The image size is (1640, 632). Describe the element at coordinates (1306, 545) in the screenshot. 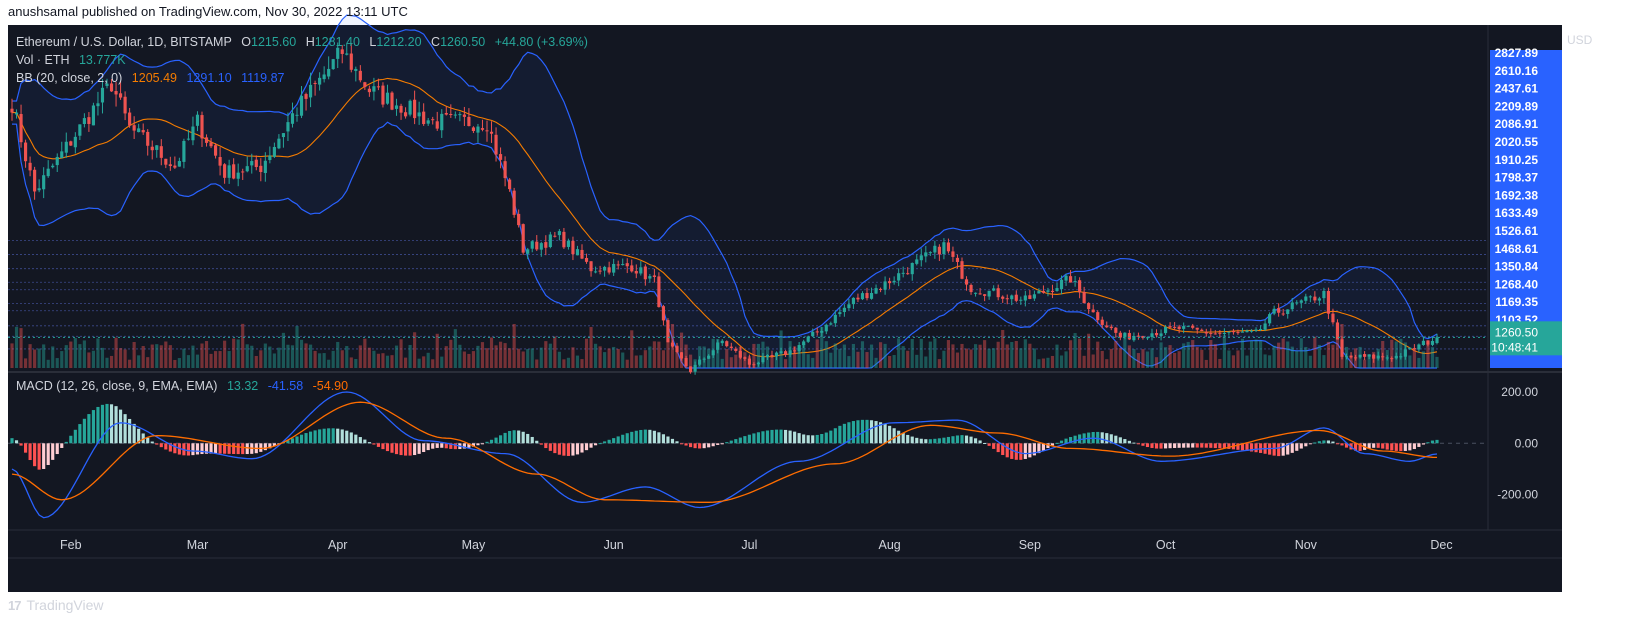

I see `time-axis-label: Nov` at that location.